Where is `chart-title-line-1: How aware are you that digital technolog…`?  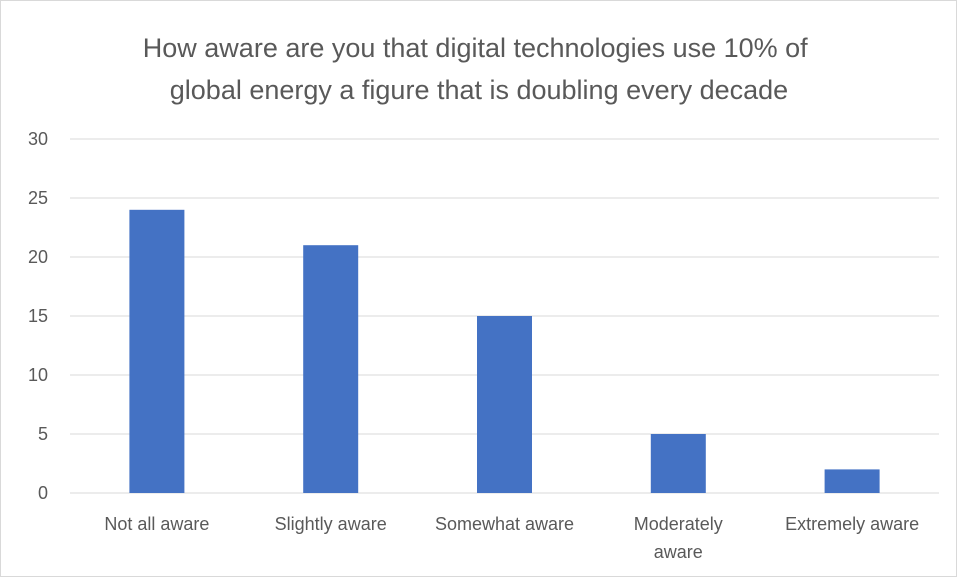 chart-title-line-1: How aware are you that digital technolog… is located at coordinates (475, 48).